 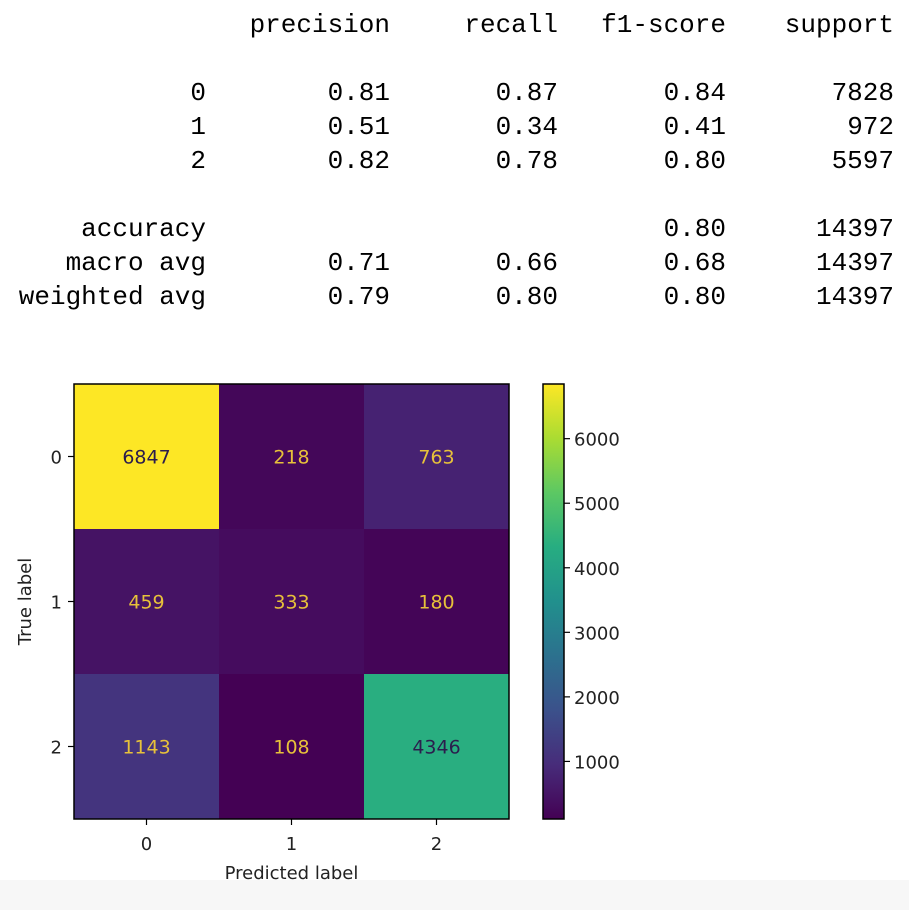 I want to click on y-axis-ticks: 0 1 2, so click(x=62, y=603).